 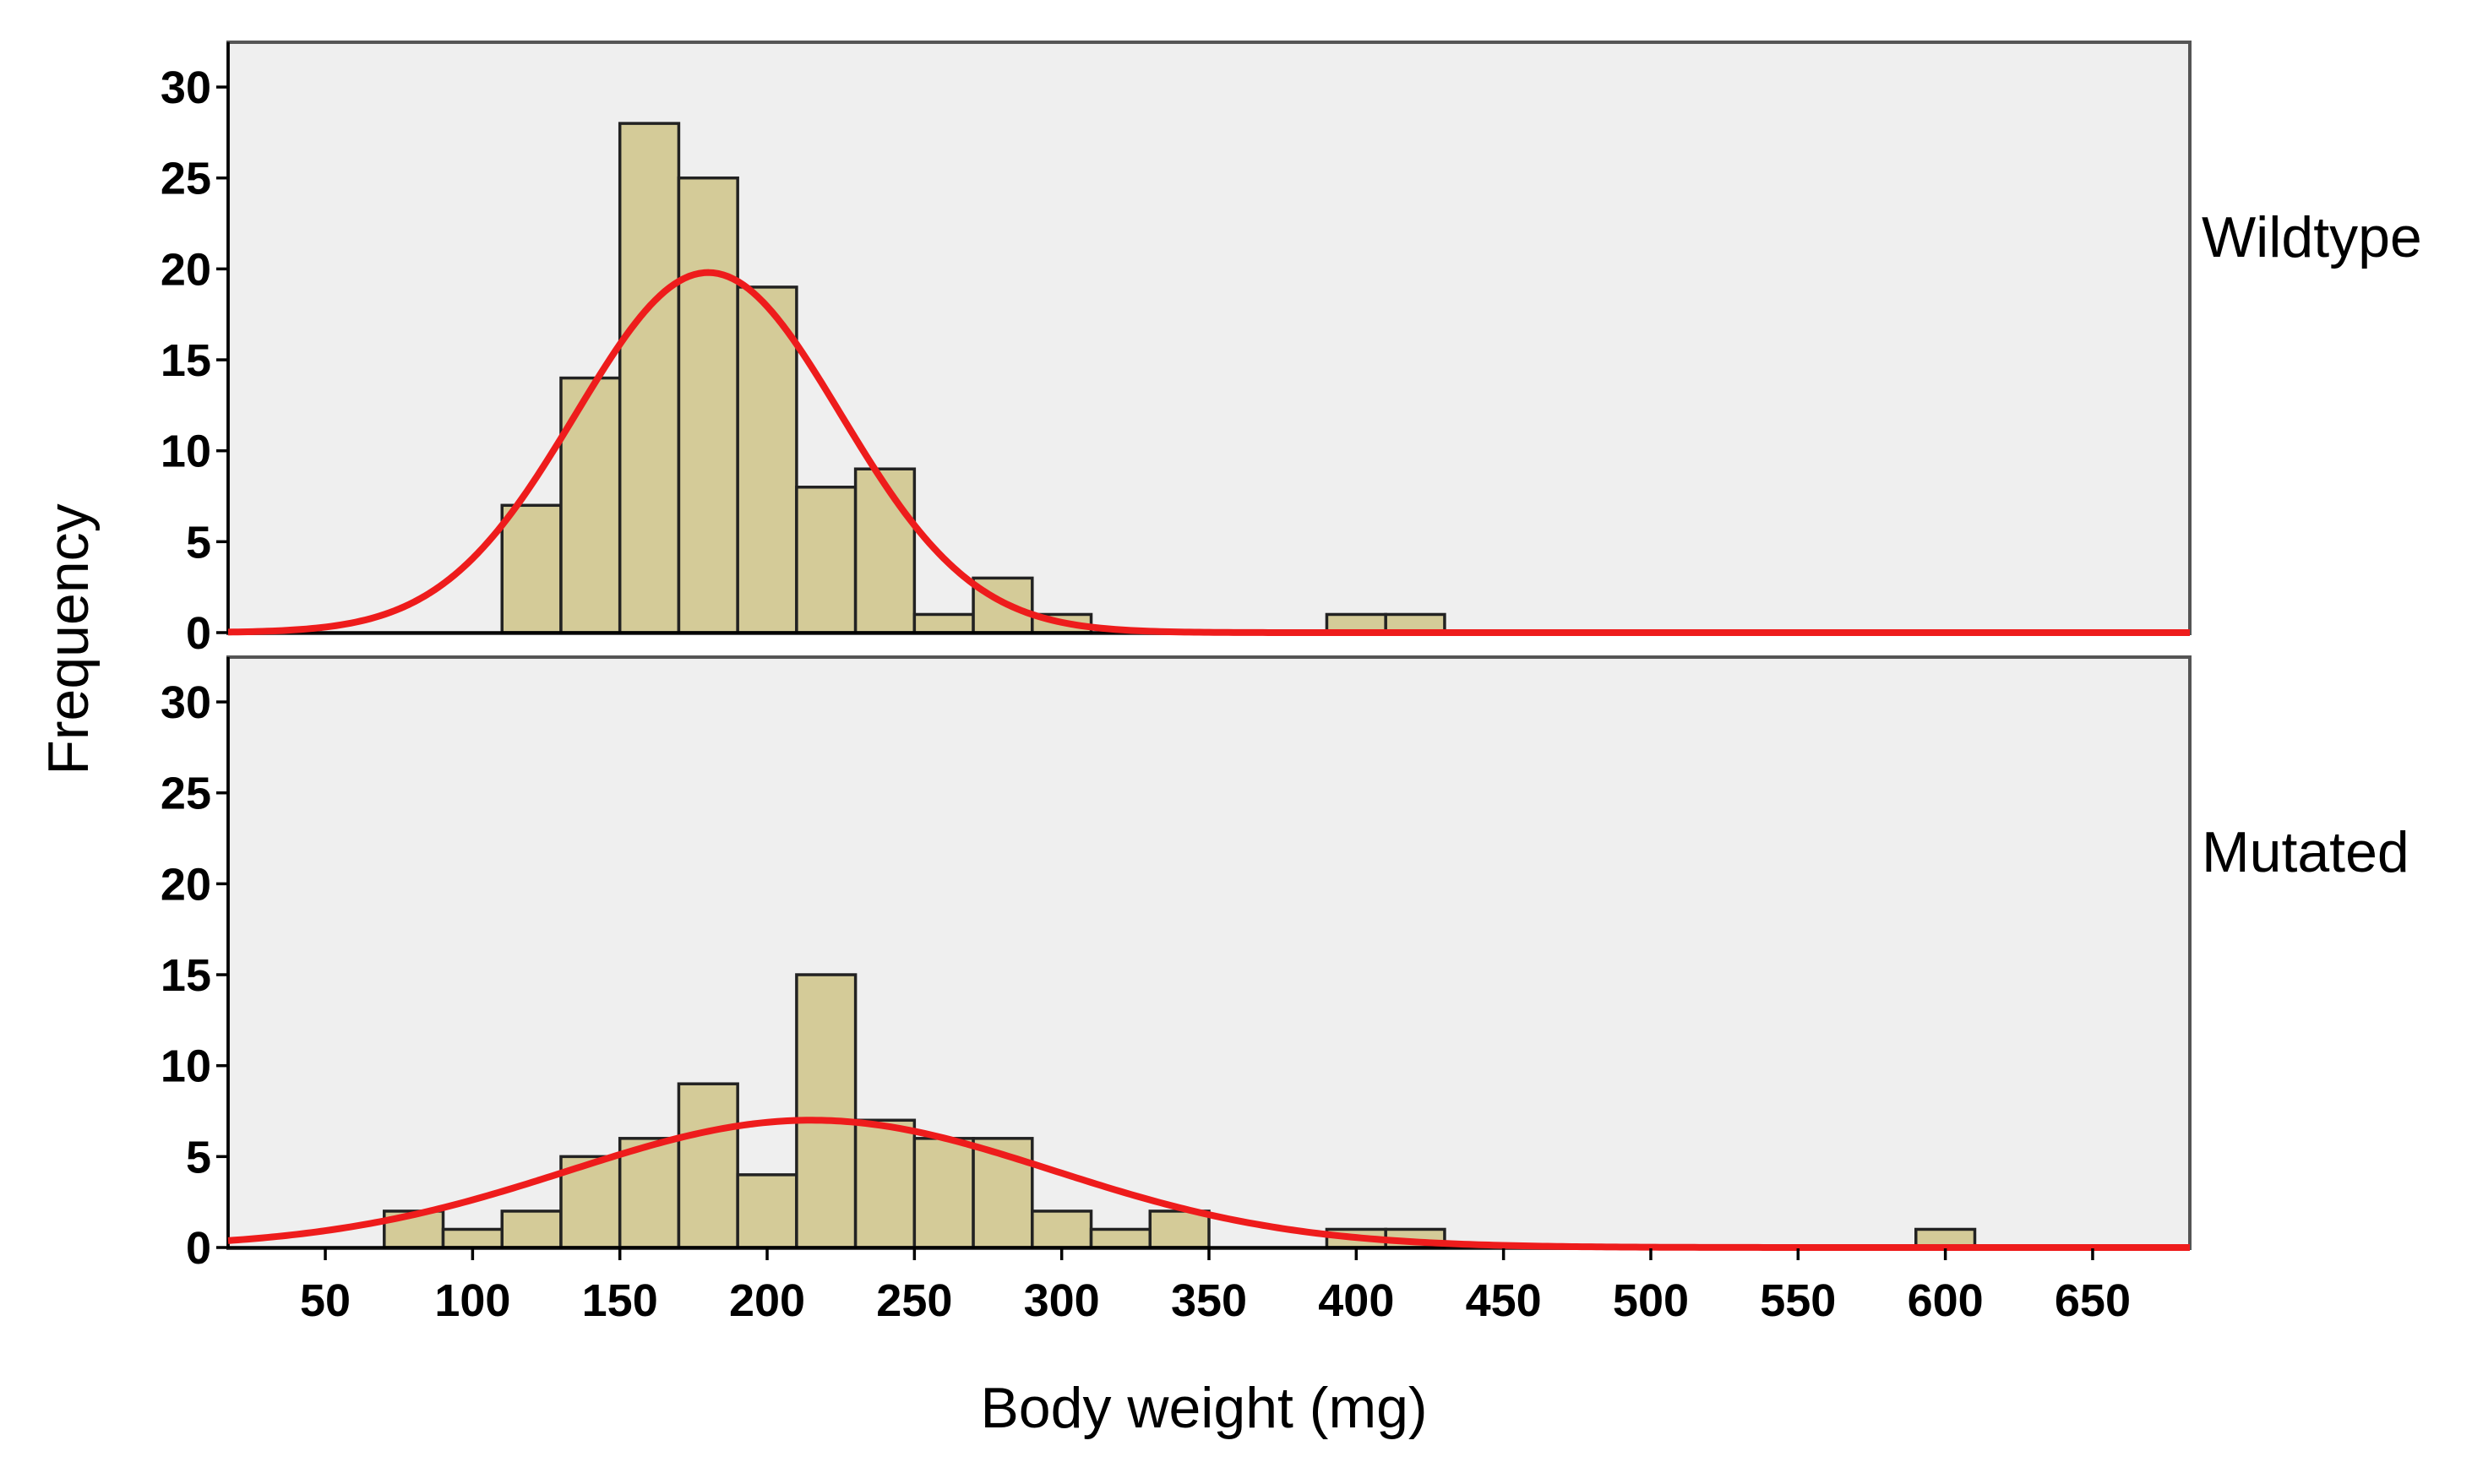 I want to click on x-tick-label: 650, so click(x=2093, y=1300).